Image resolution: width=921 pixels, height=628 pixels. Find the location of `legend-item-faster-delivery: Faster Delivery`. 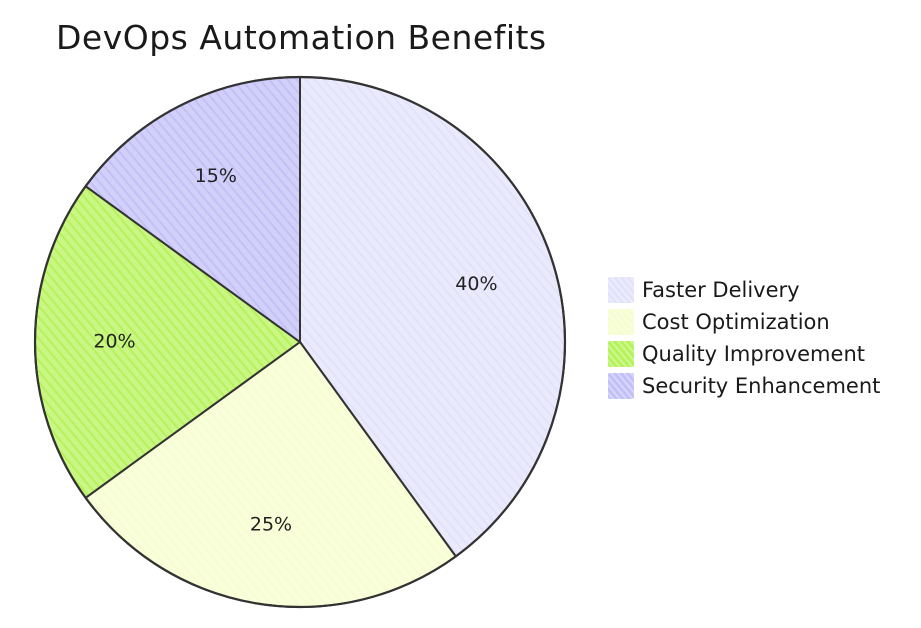

legend-item-faster-delivery: Faster Delivery is located at coordinates (744, 289).